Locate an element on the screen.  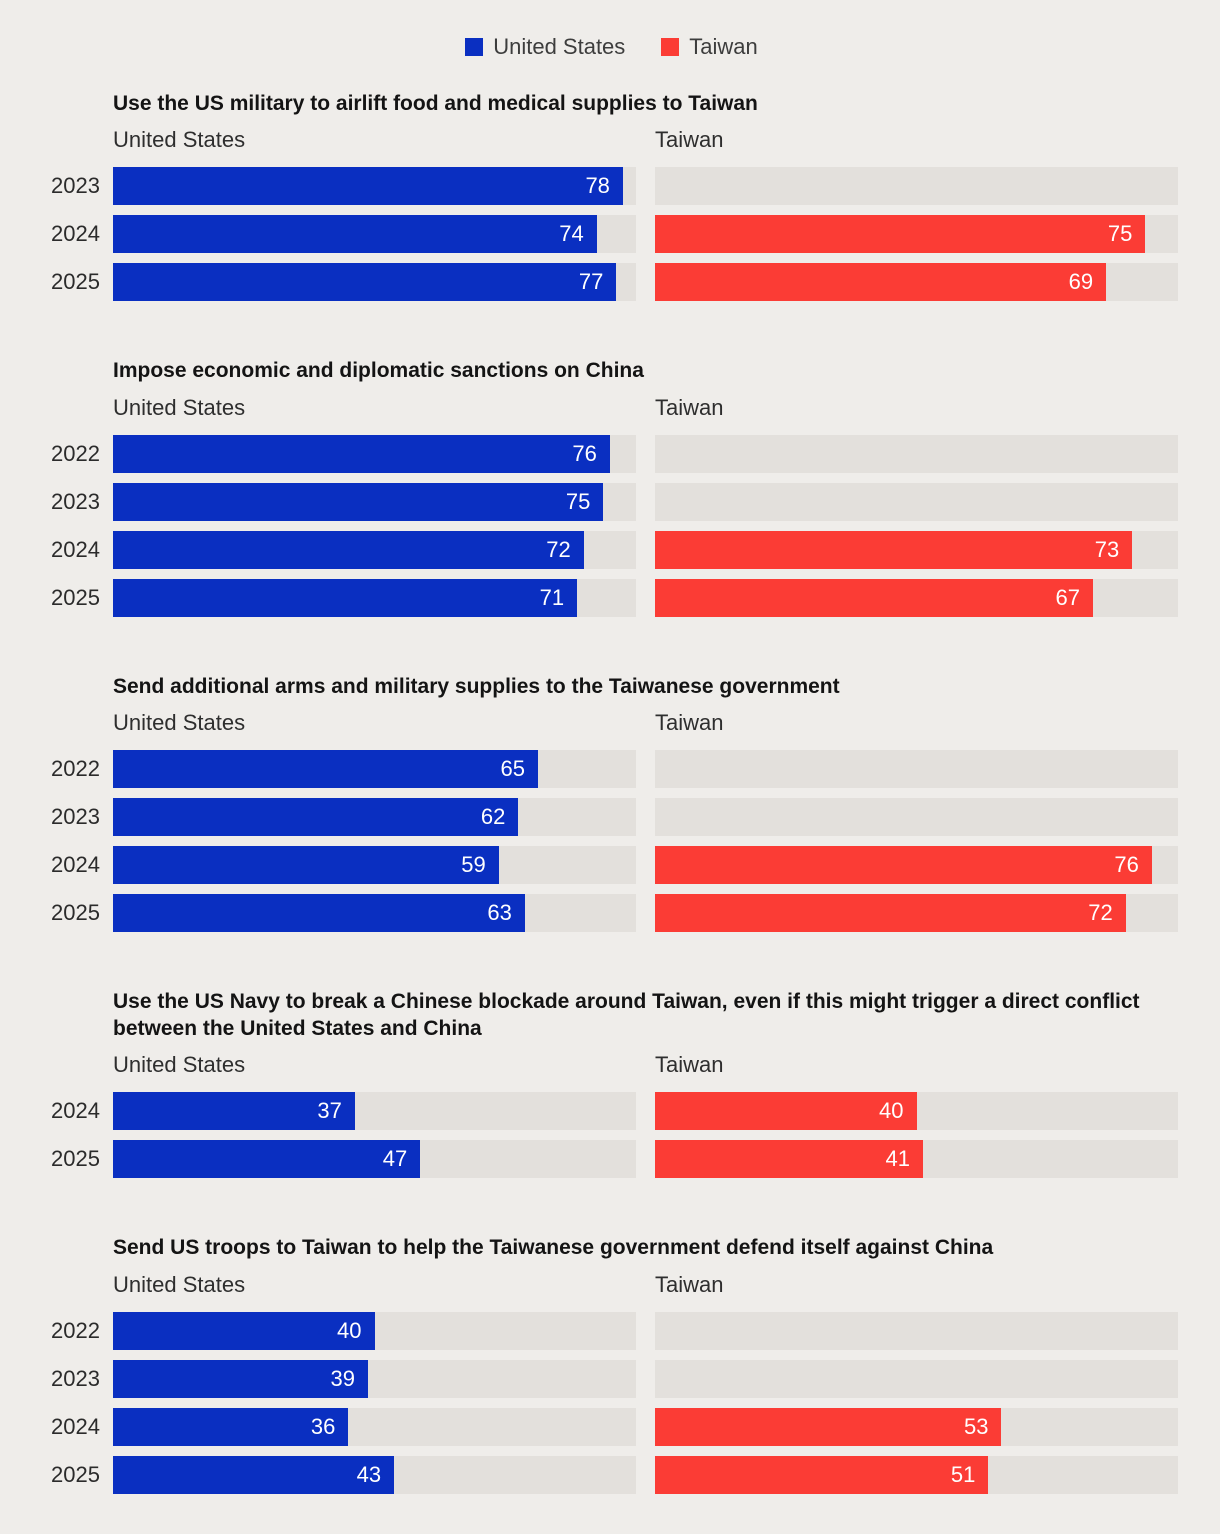
bar-united-states: 62 is located at coordinates (316, 816).